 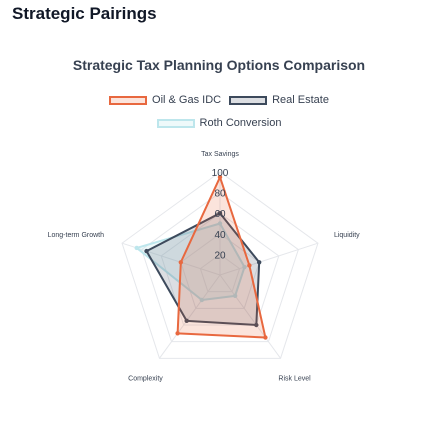 I want to click on axis-label-risk-level: Risk Level, so click(x=294, y=378).